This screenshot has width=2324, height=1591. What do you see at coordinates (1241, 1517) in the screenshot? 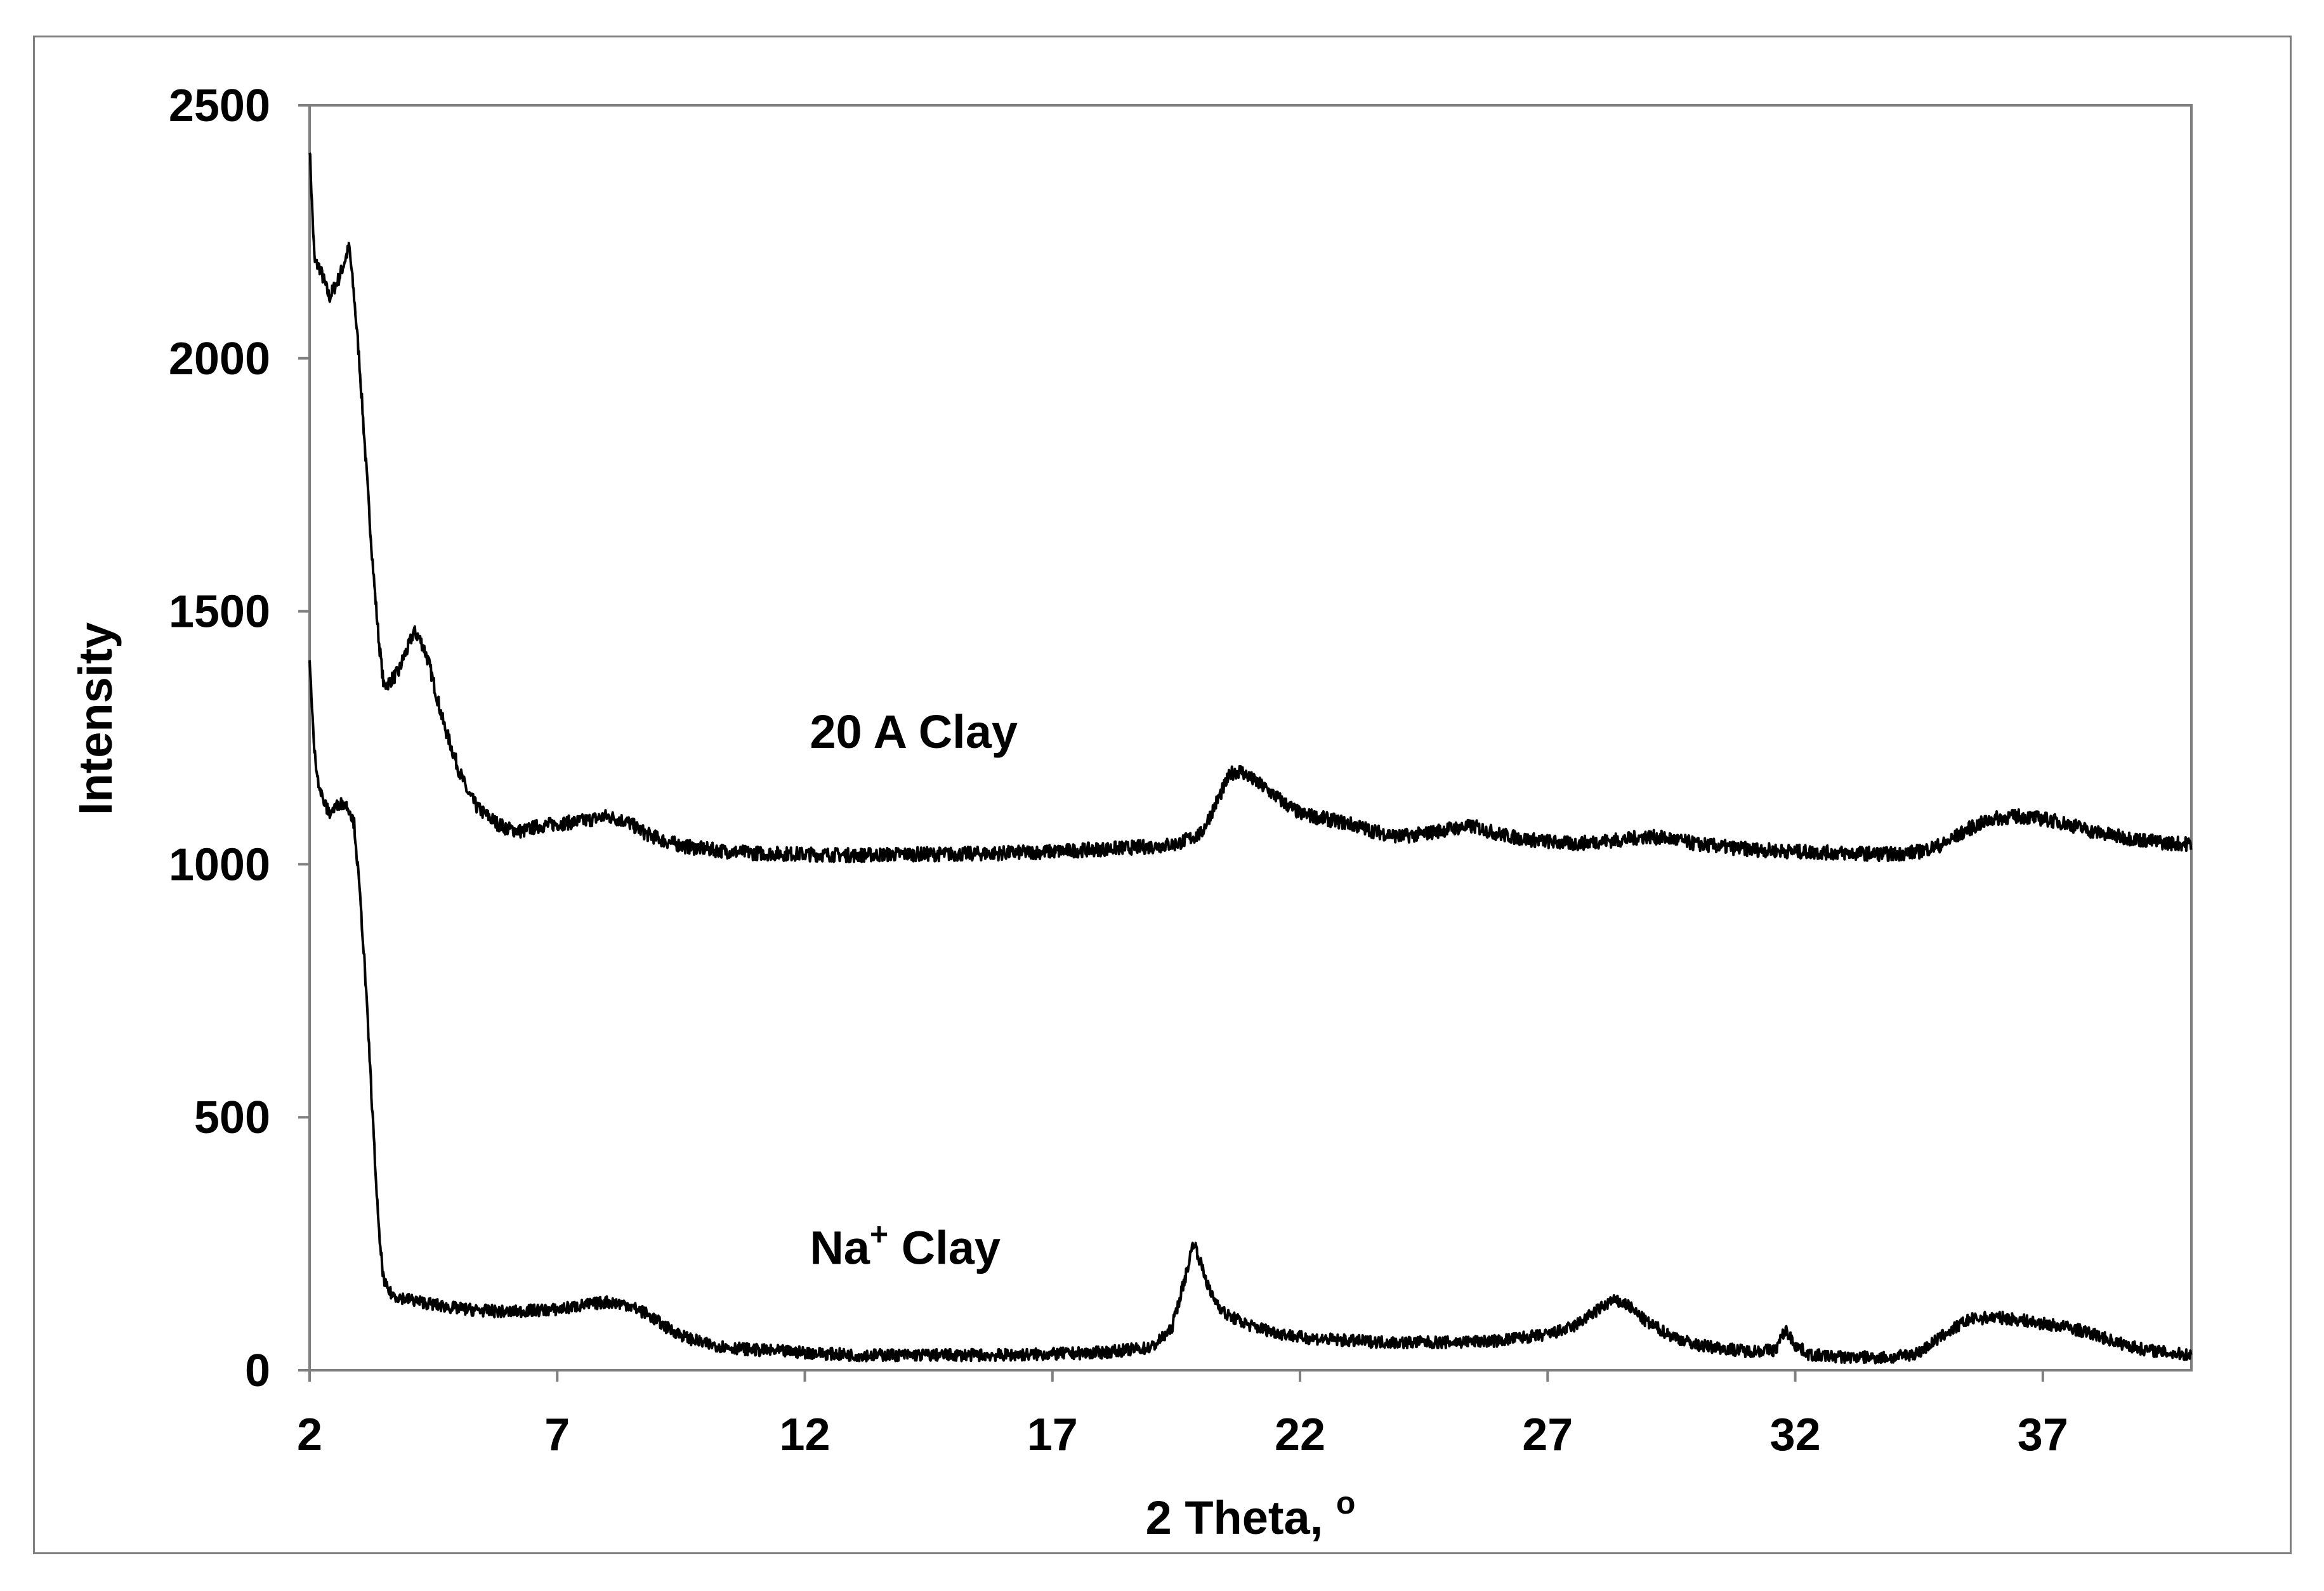
I see `x-axis-title-text: 2 Theta,` at bounding box center [1241, 1517].